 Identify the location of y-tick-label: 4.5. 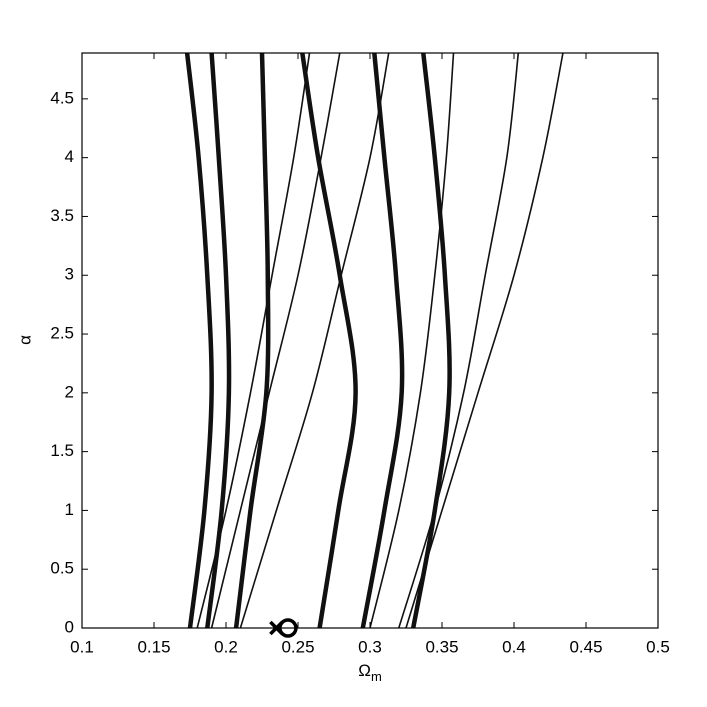
(62, 97).